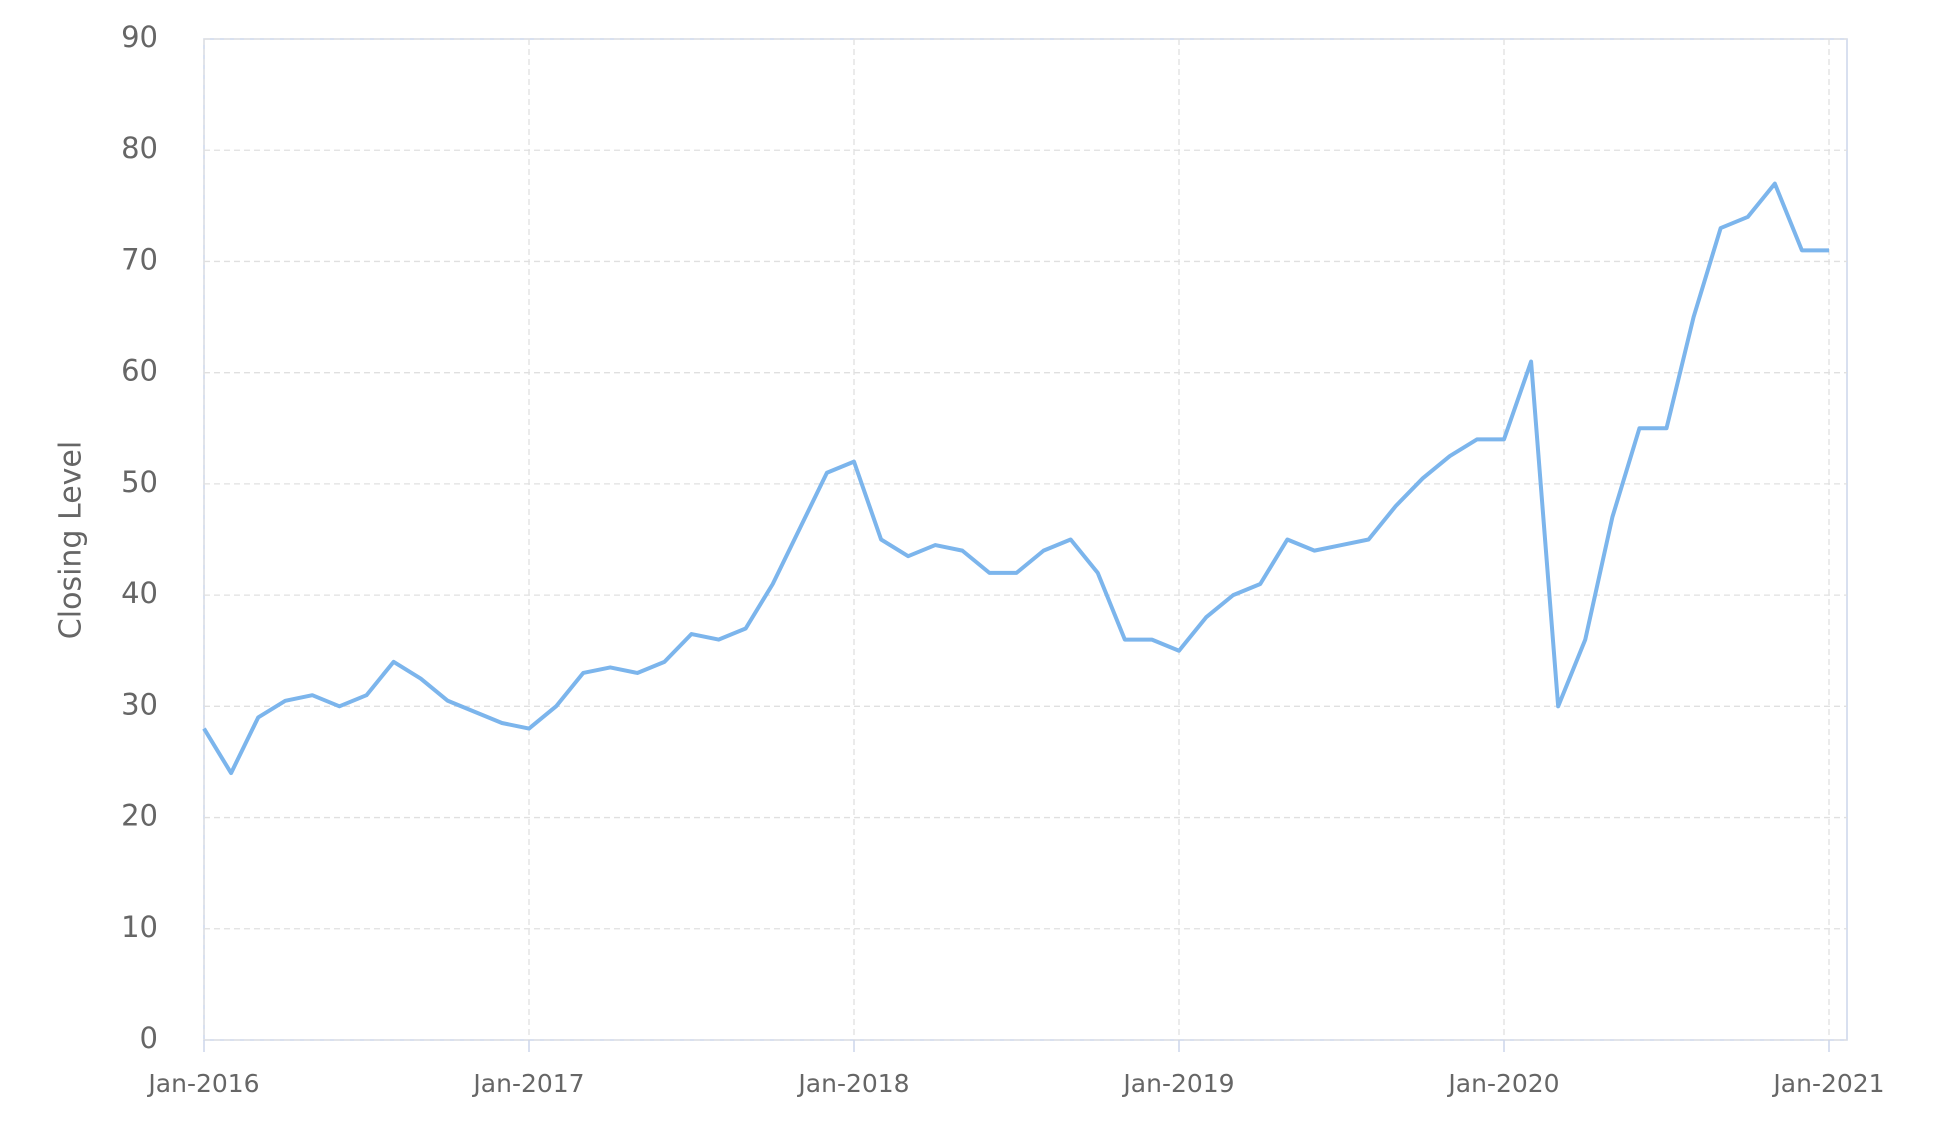 The width and height of the screenshot is (1950, 1136). What do you see at coordinates (1177, 1083) in the screenshot?
I see `x-tick-label: Jan-2019` at bounding box center [1177, 1083].